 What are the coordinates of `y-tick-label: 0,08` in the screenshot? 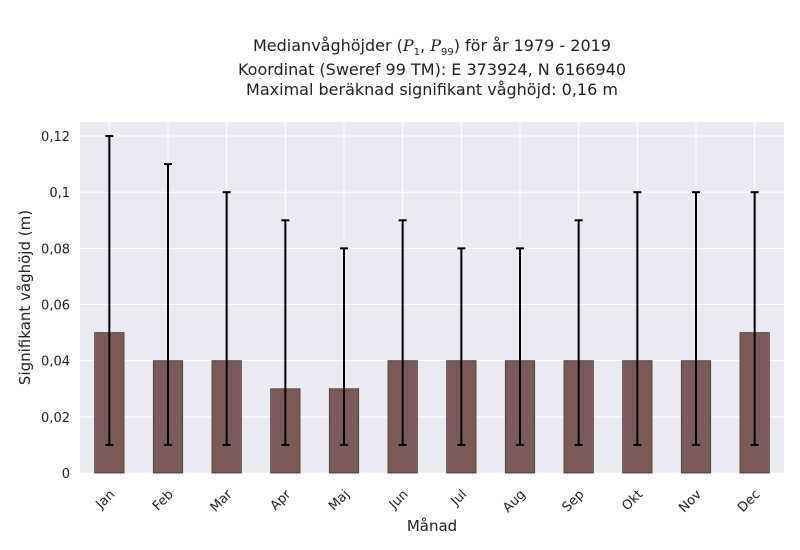 It's located at (55, 249).